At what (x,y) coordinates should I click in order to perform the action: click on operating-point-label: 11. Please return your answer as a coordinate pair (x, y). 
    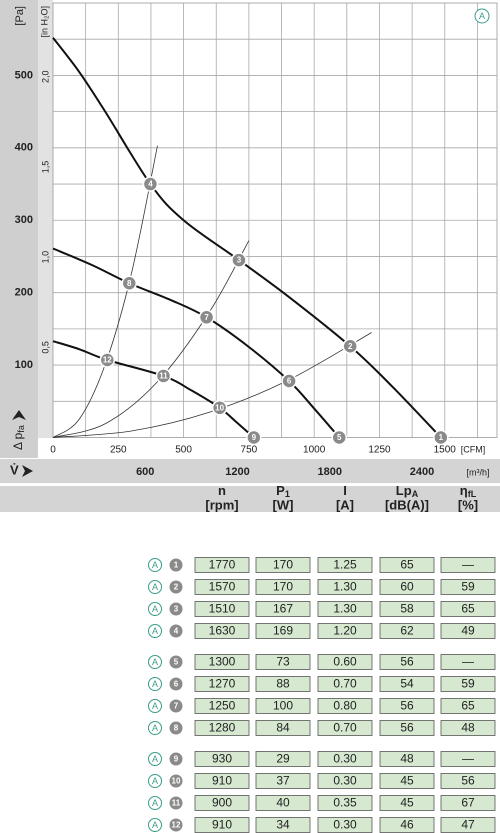
    Looking at the image, I should click on (163, 376).